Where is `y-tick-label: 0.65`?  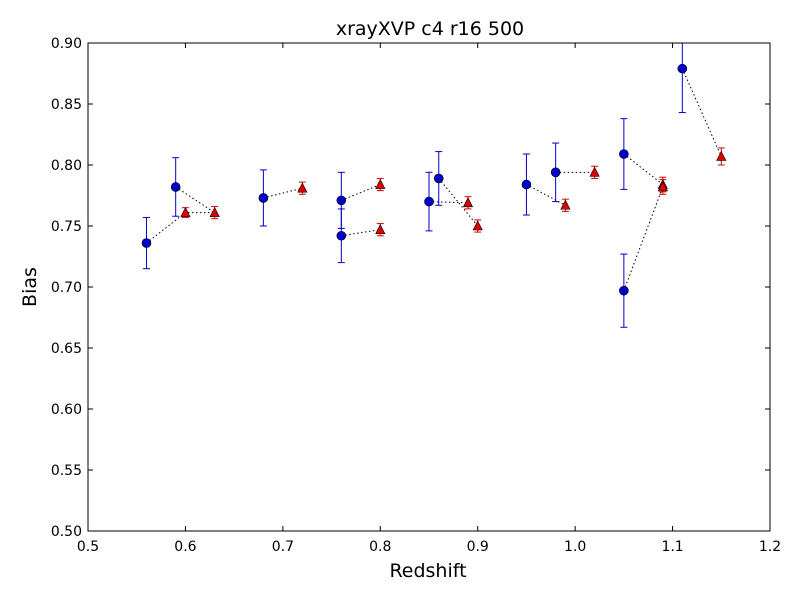
y-tick-label: 0.65 is located at coordinates (66, 349).